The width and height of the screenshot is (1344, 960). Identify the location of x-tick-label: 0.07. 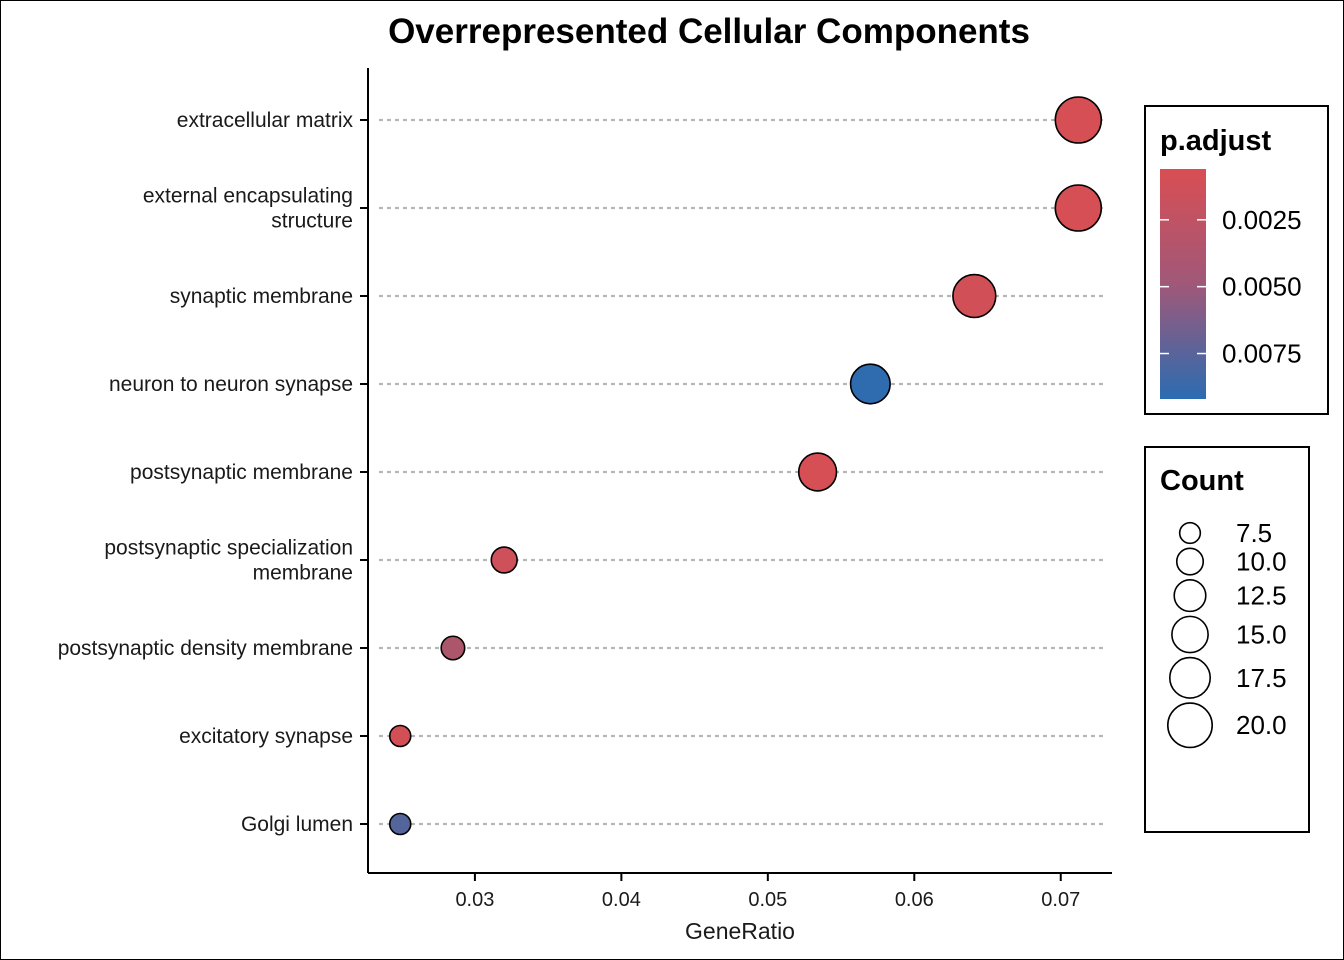
(1060, 900).